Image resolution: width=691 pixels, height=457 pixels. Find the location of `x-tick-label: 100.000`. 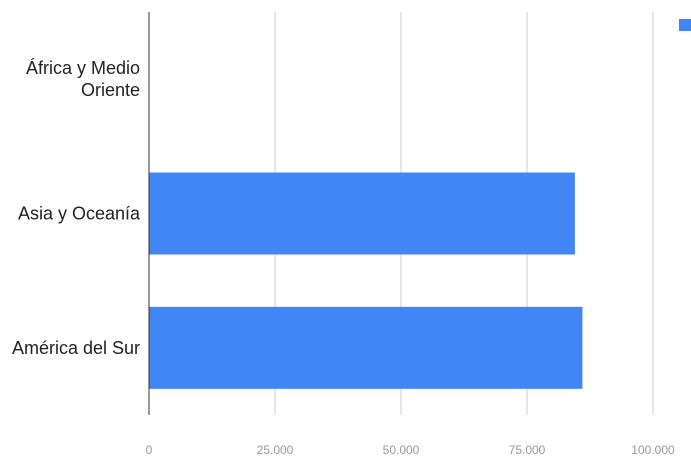

x-tick-label: 100.000 is located at coordinates (653, 450).